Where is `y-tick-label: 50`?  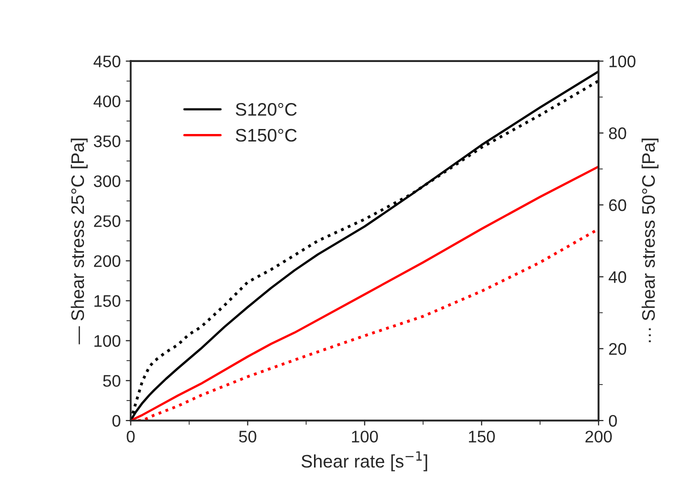 y-tick-label: 50 is located at coordinates (111, 381).